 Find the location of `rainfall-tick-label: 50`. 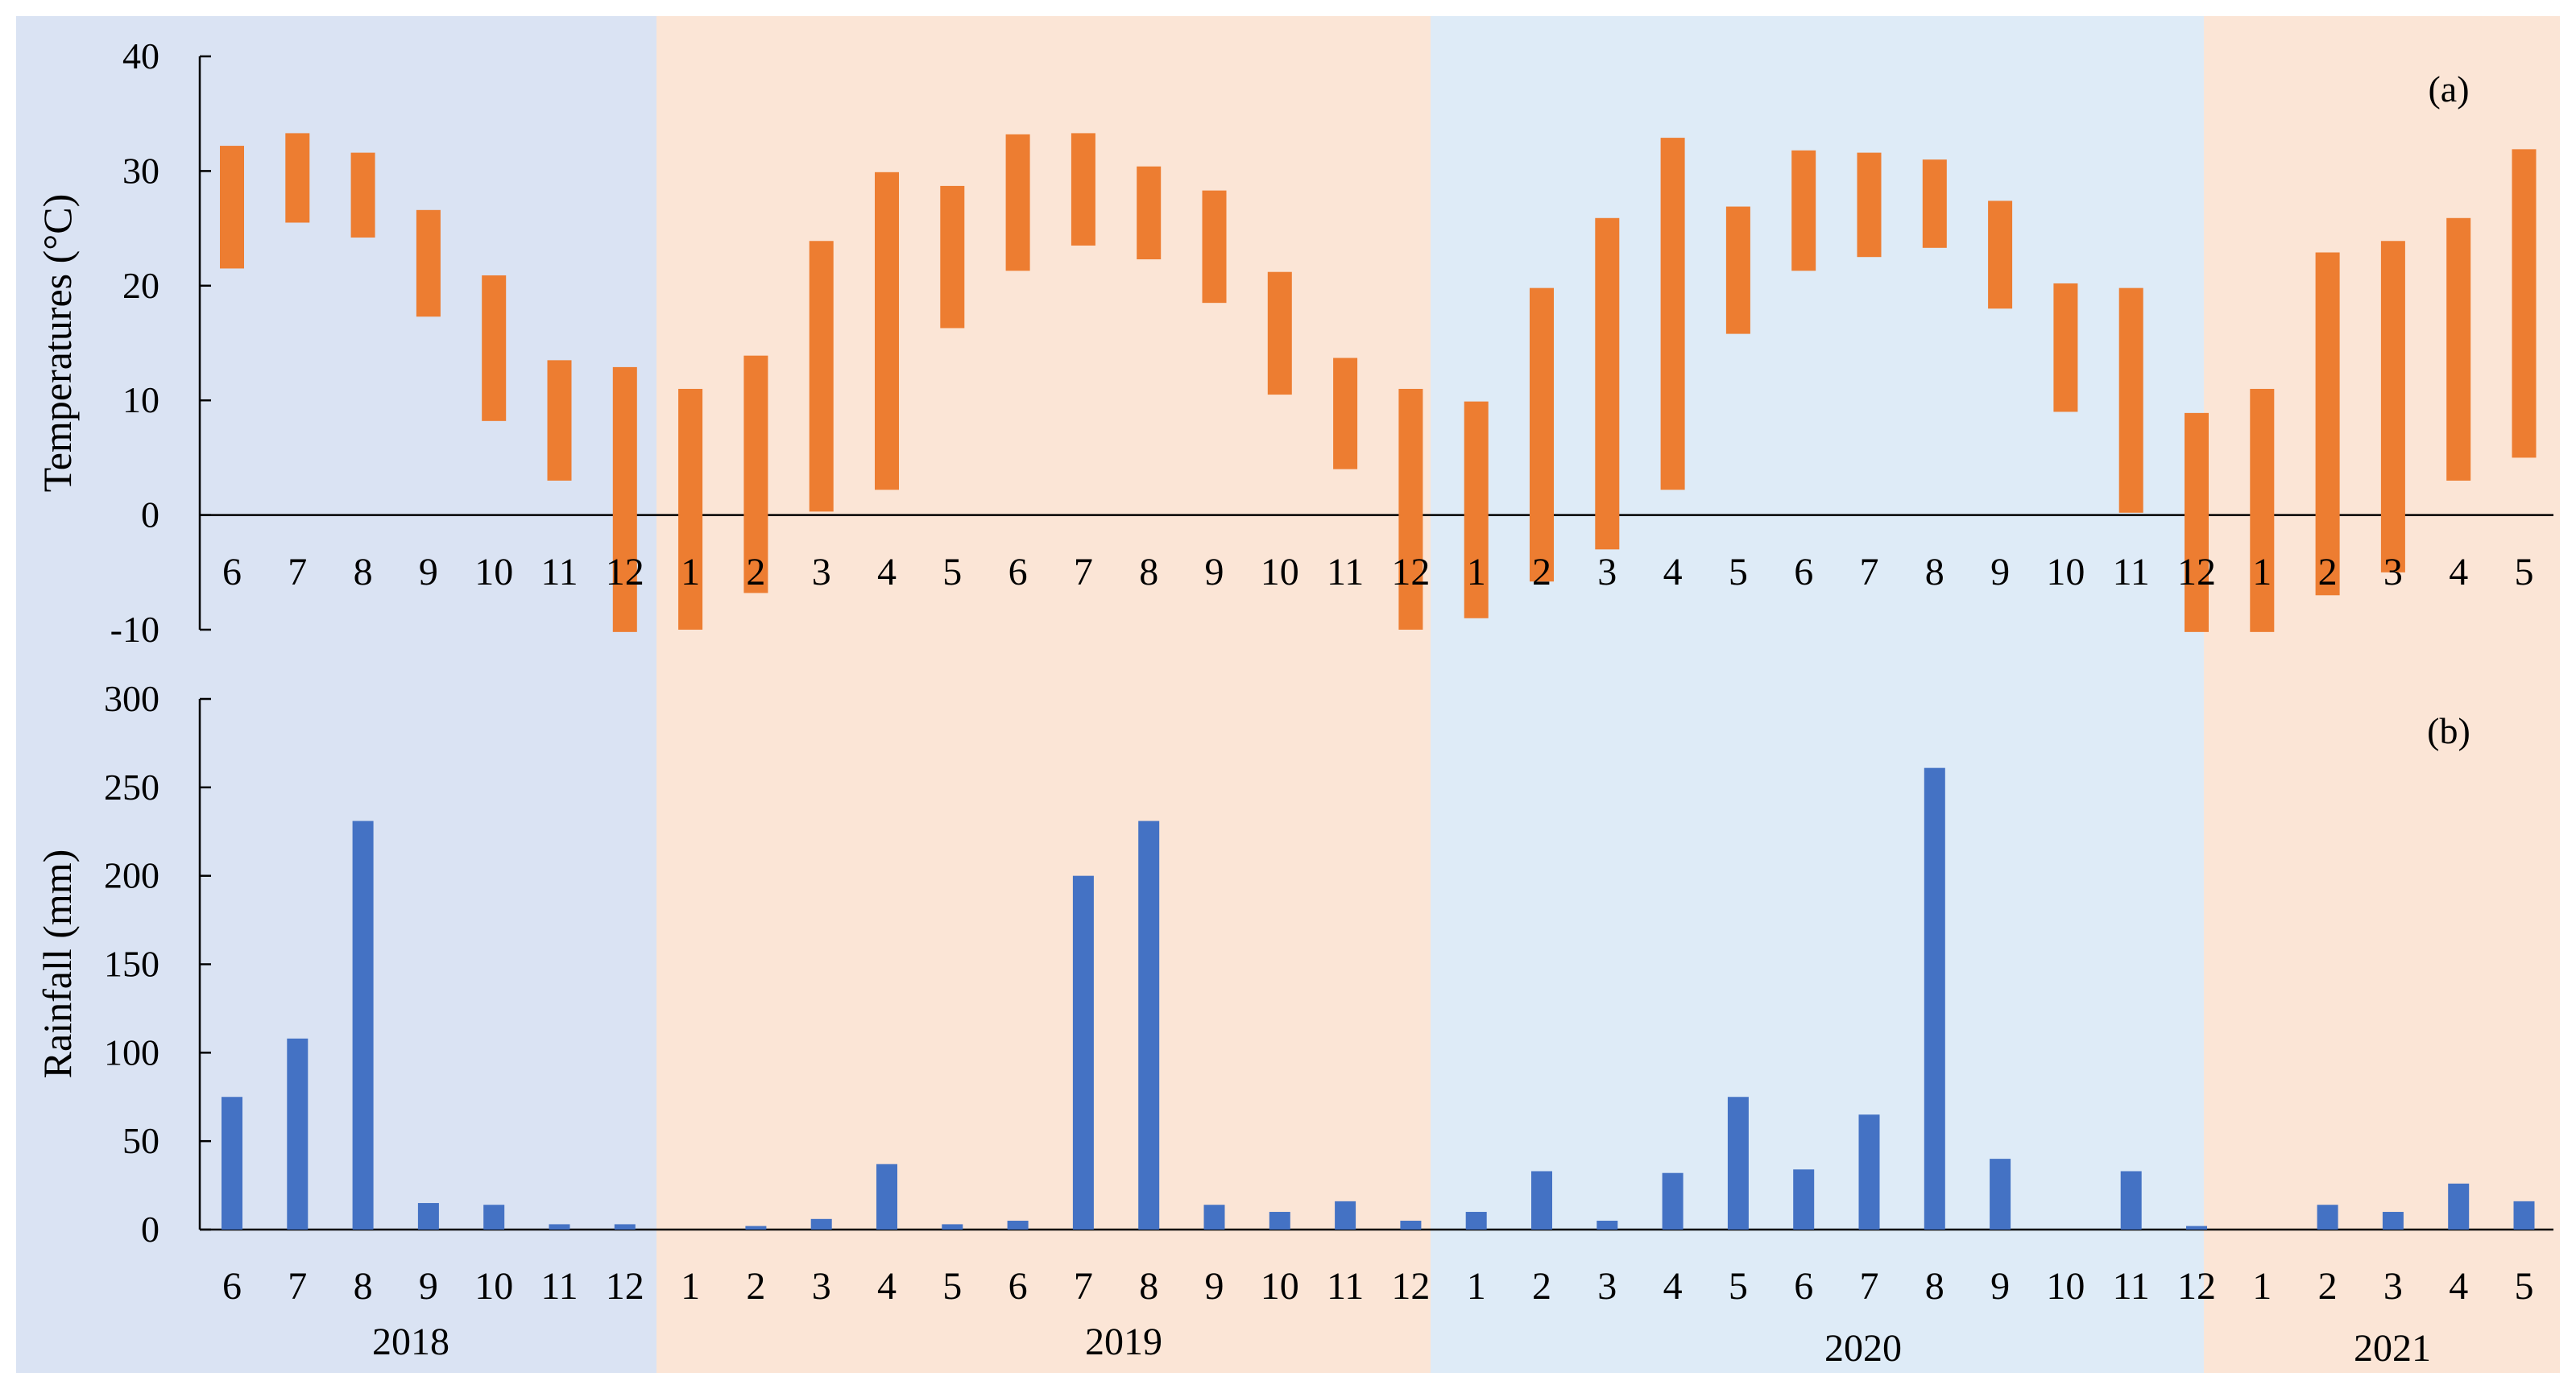

rainfall-tick-label: 50 is located at coordinates (140, 1140).